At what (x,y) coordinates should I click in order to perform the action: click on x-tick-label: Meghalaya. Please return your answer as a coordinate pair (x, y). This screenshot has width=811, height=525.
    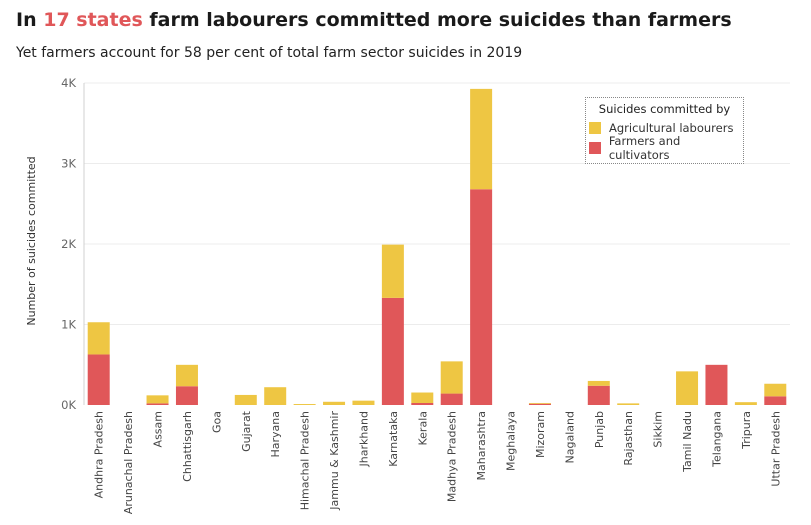
    Looking at the image, I should click on (511, 441).